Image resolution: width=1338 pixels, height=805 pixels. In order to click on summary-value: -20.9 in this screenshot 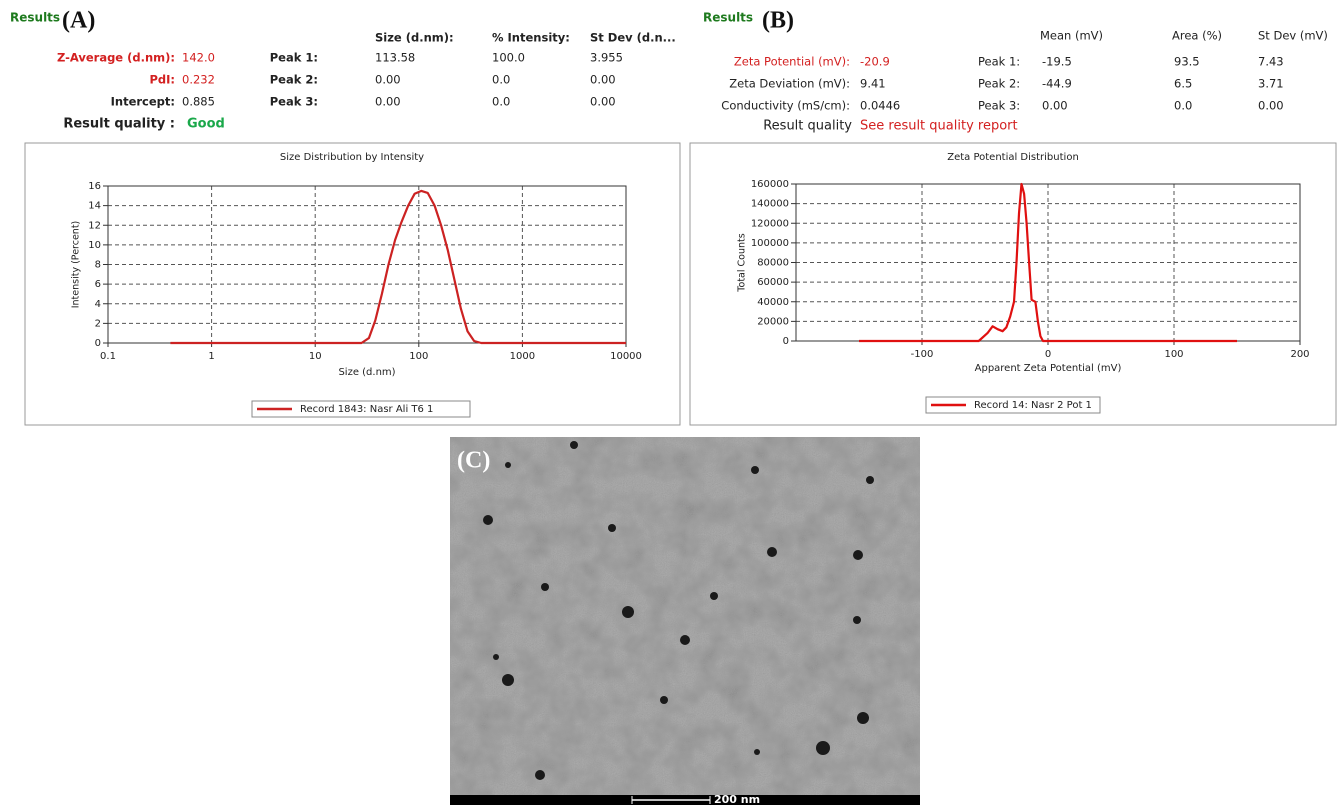, I will do `click(875, 62)`.